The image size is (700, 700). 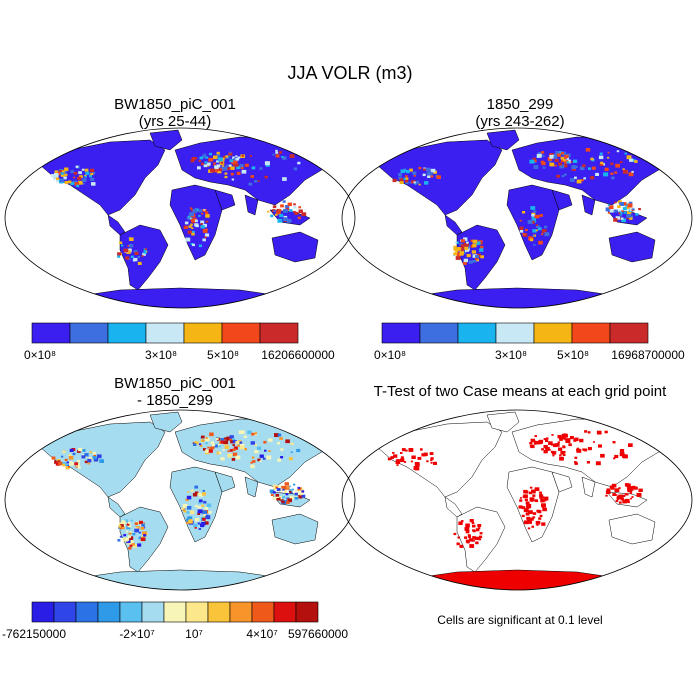 What do you see at coordinates (298, 355) in the screenshot?
I see `colorbar-label: 16206600000` at bounding box center [298, 355].